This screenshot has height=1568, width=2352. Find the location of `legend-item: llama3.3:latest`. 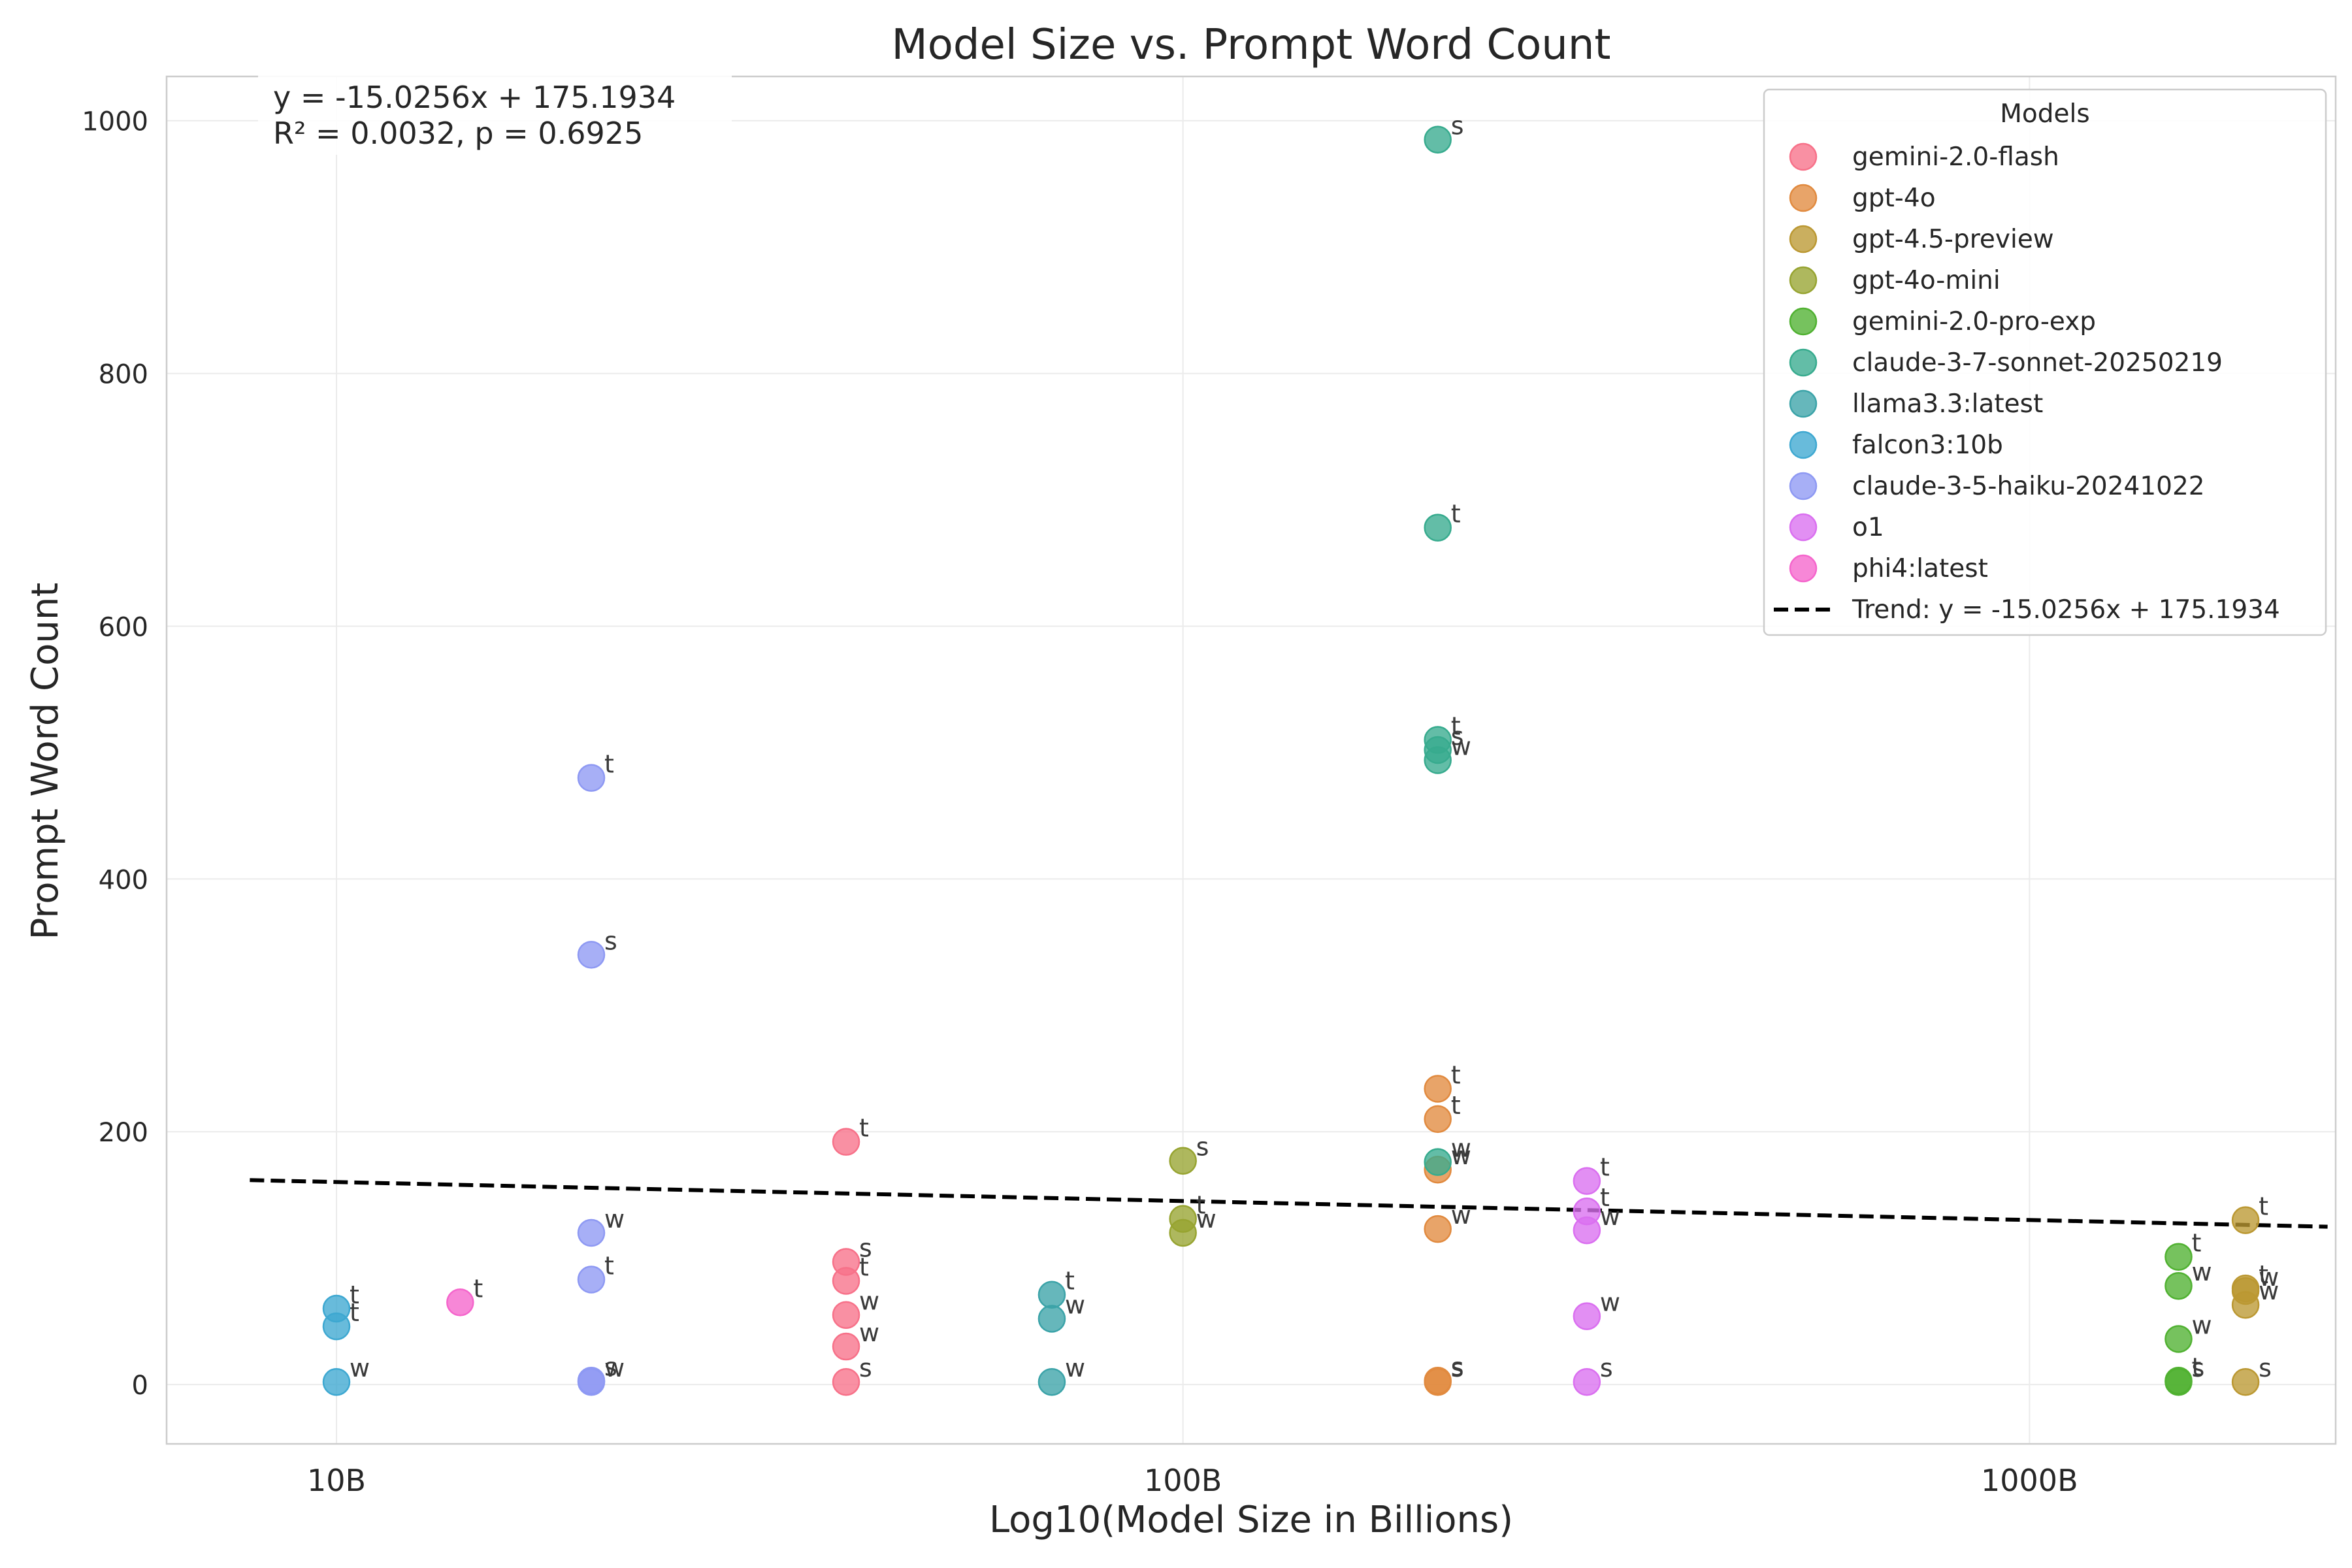

legend-item: llama3.3:latest is located at coordinates (1916, 404).